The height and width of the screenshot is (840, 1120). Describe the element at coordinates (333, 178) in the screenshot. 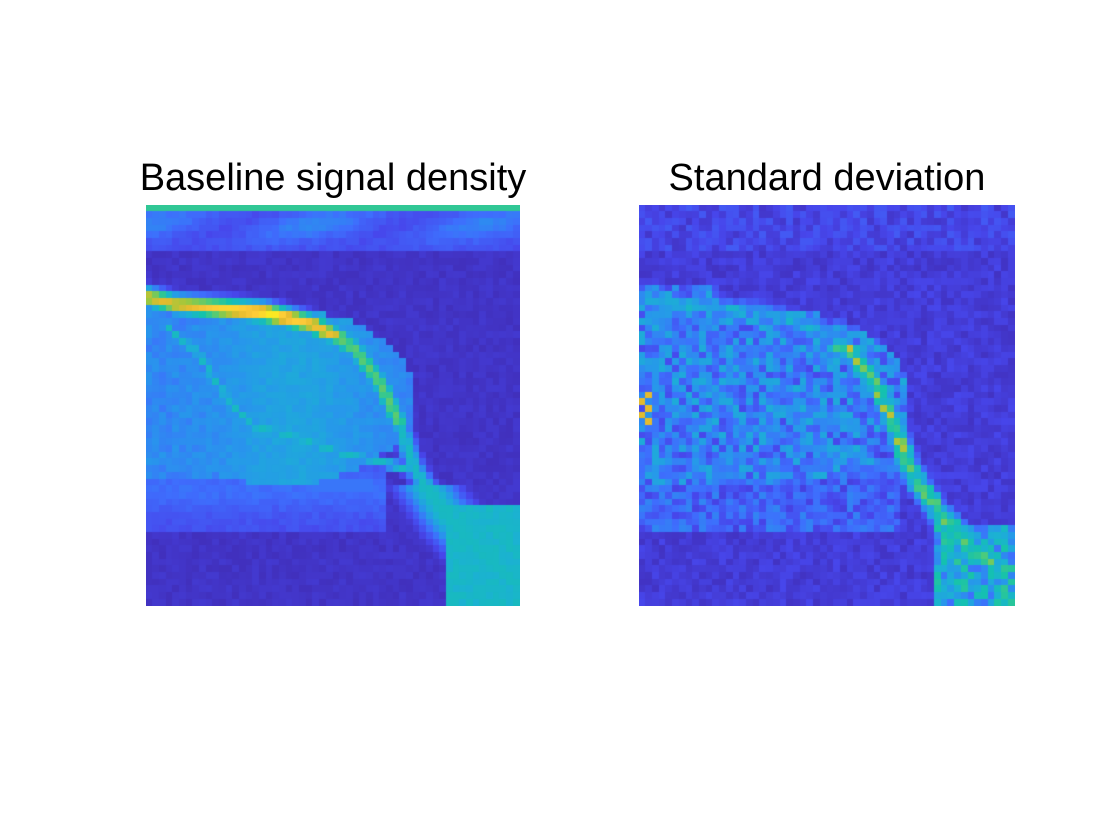

I see `baseline-title: Baseline signal density` at that location.